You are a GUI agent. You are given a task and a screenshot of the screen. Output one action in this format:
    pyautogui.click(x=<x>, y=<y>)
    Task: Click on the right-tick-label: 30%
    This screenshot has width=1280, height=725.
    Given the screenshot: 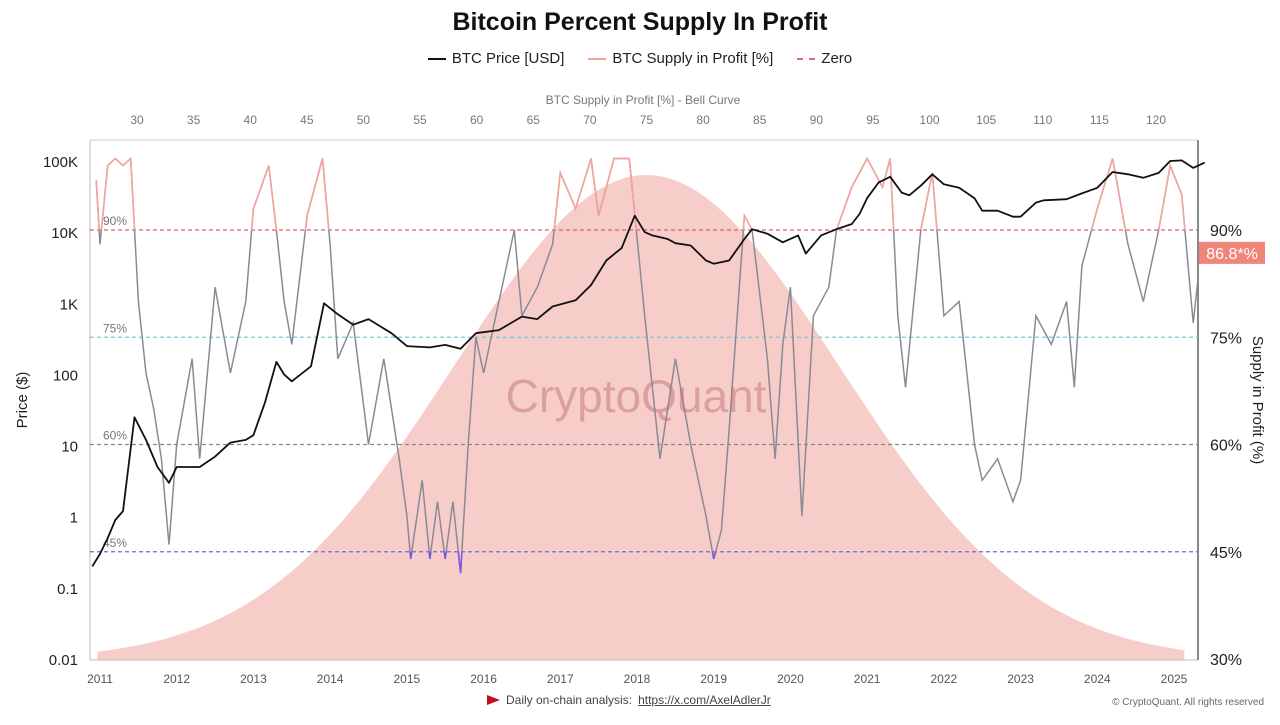 What is the action you would take?
    pyautogui.click(x=1226, y=660)
    